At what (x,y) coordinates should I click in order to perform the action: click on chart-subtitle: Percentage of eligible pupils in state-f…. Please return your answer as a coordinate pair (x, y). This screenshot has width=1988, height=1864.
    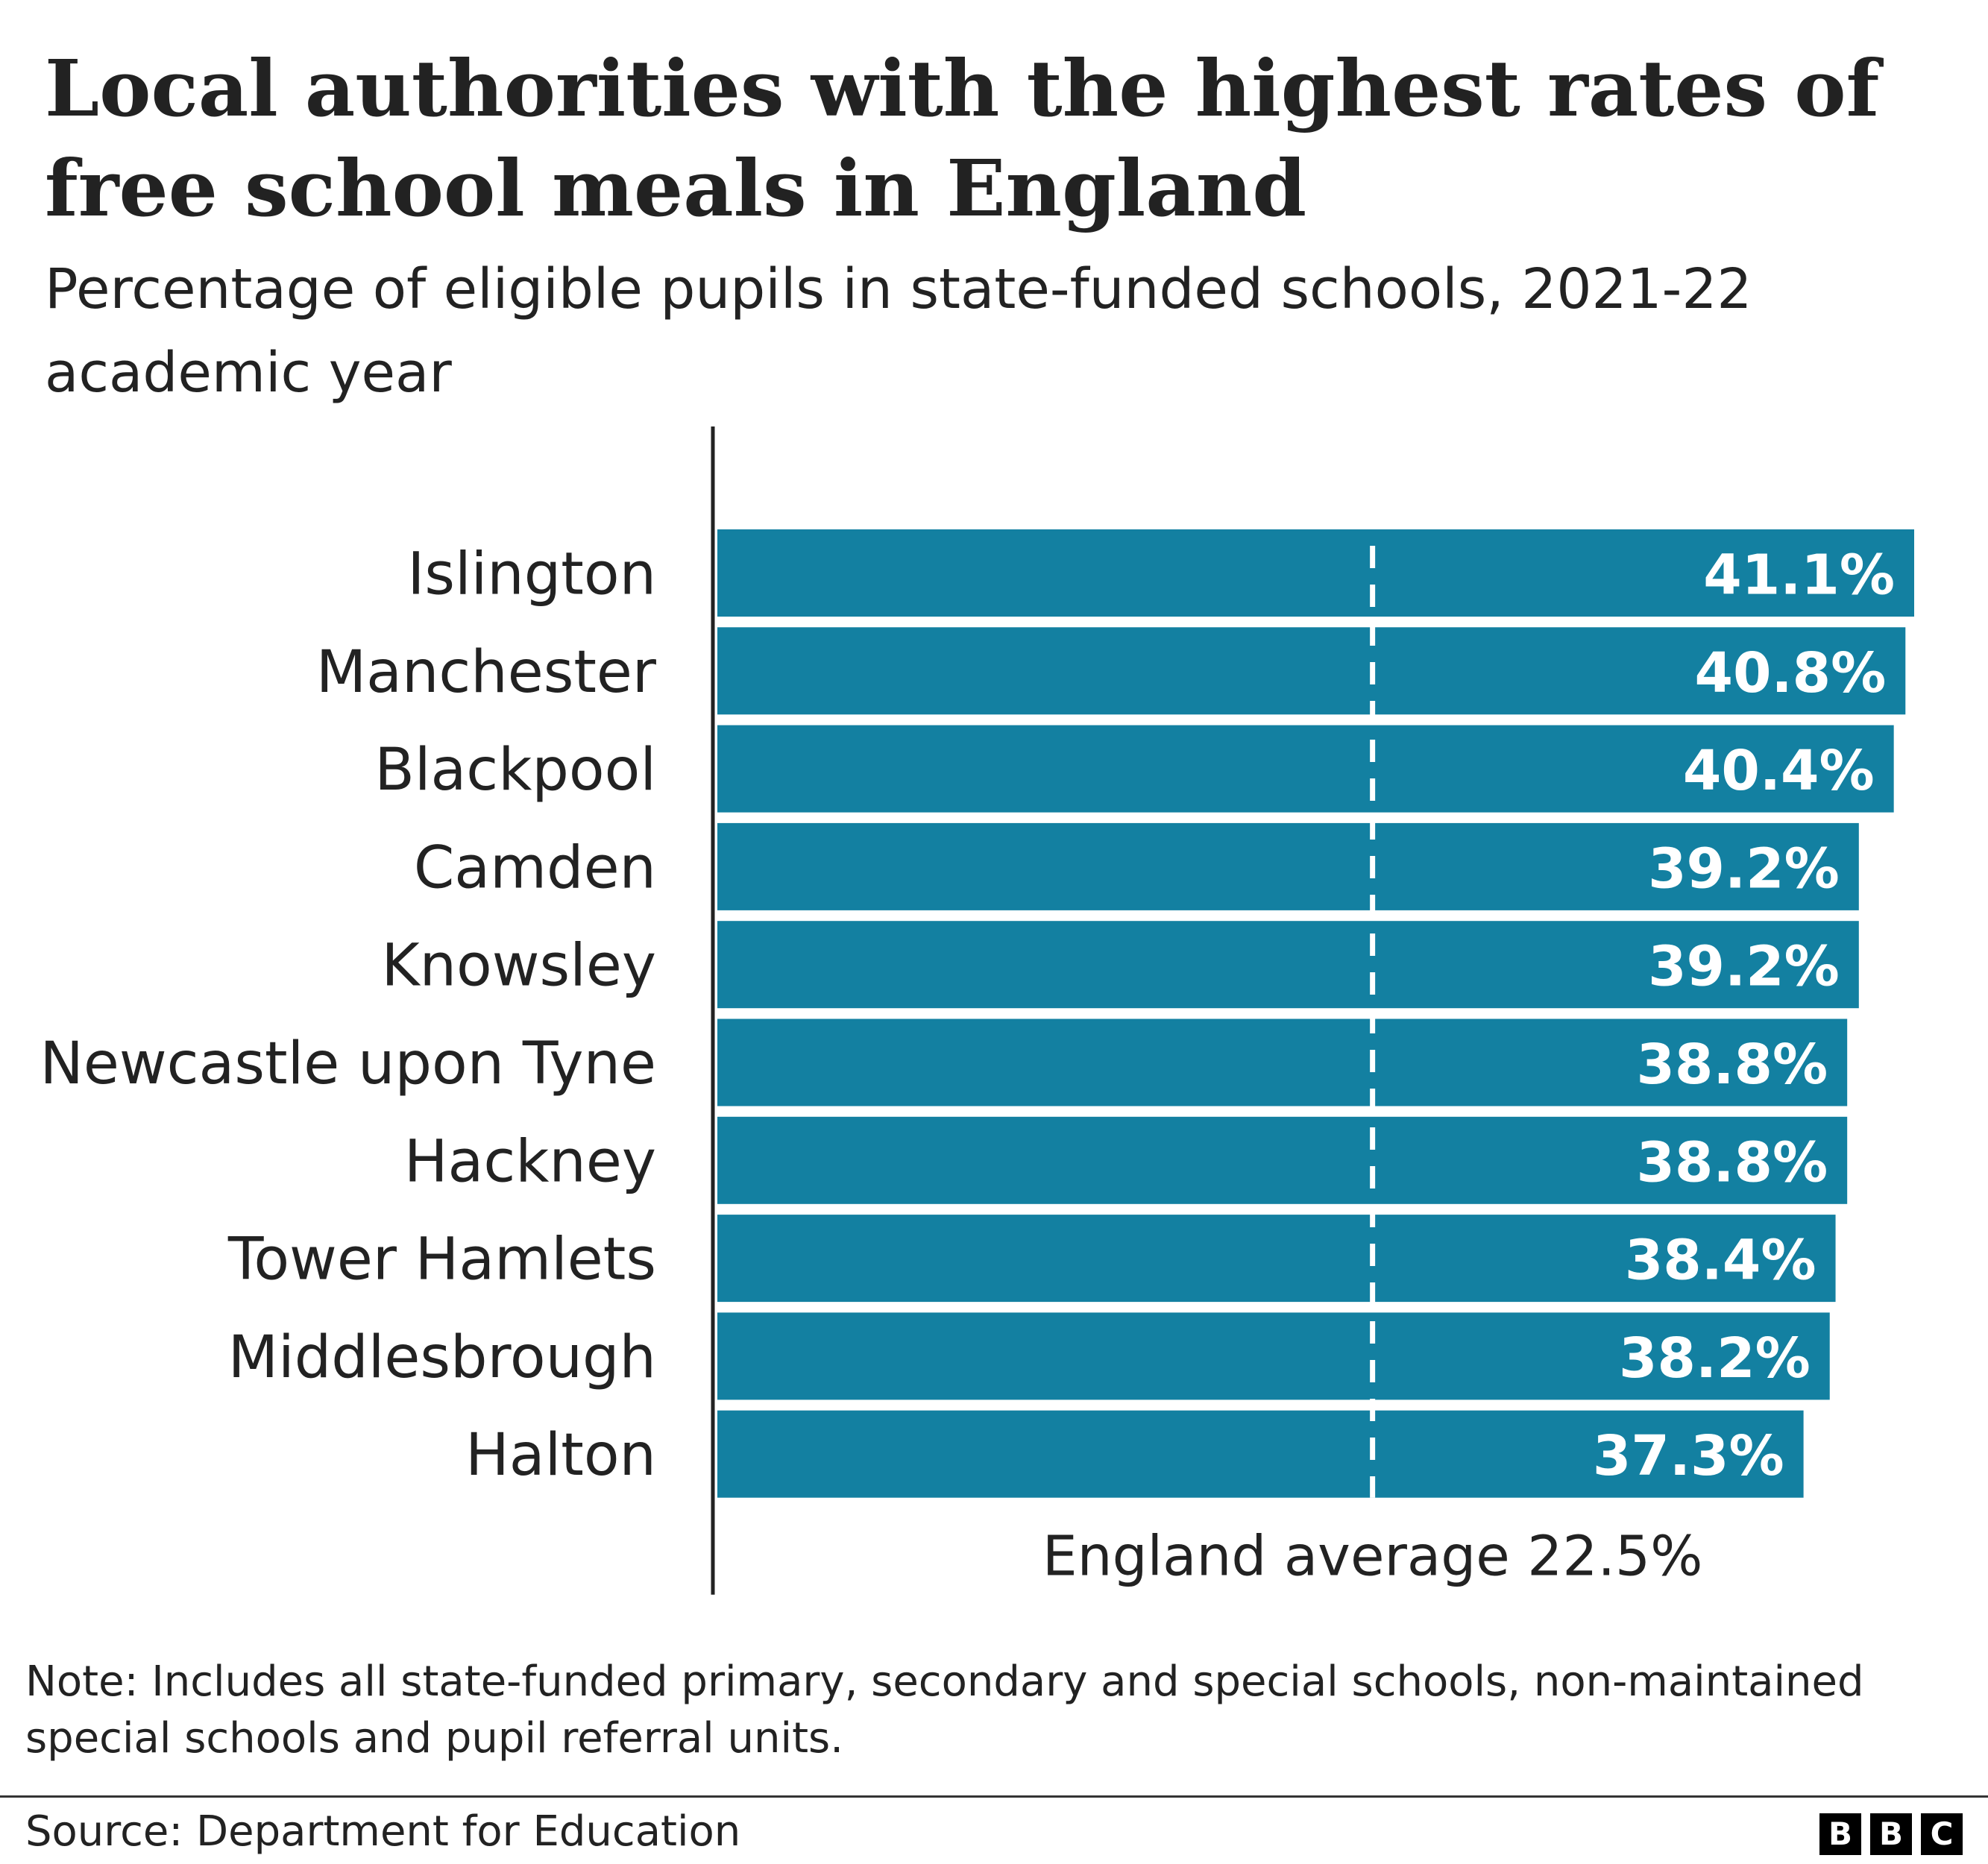
    Looking at the image, I should click on (898, 331).